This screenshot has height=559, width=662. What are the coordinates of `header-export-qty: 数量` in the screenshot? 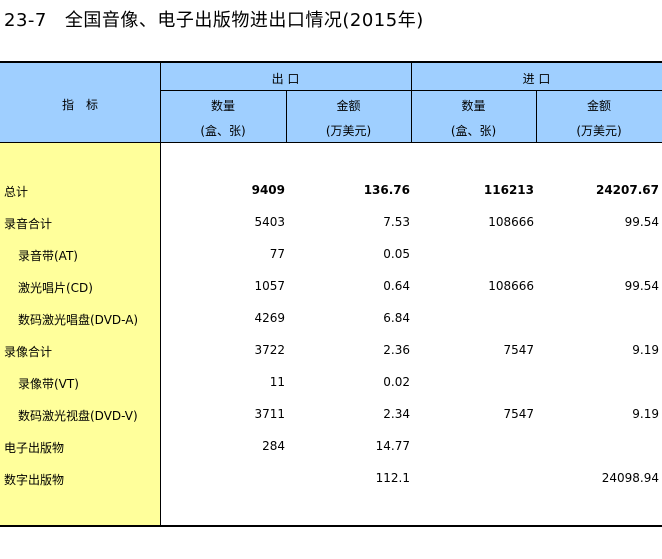 It's located at (222, 106).